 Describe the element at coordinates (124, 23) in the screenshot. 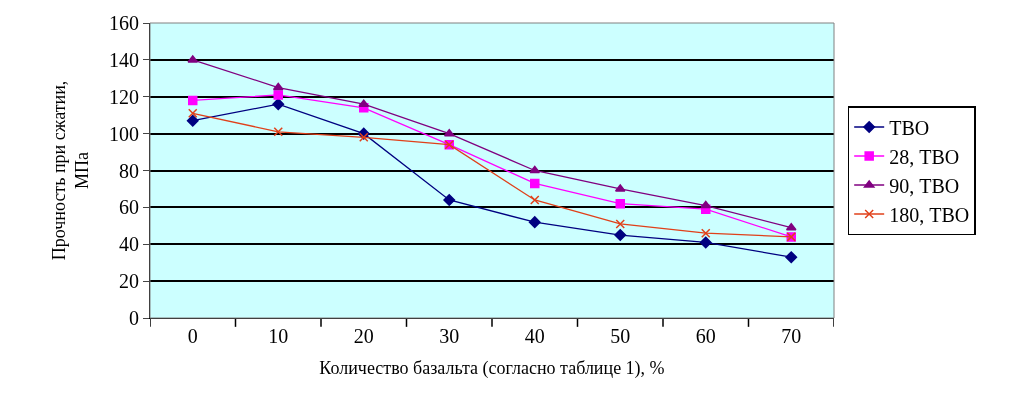

I see `y-tick-label: 160` at that location.